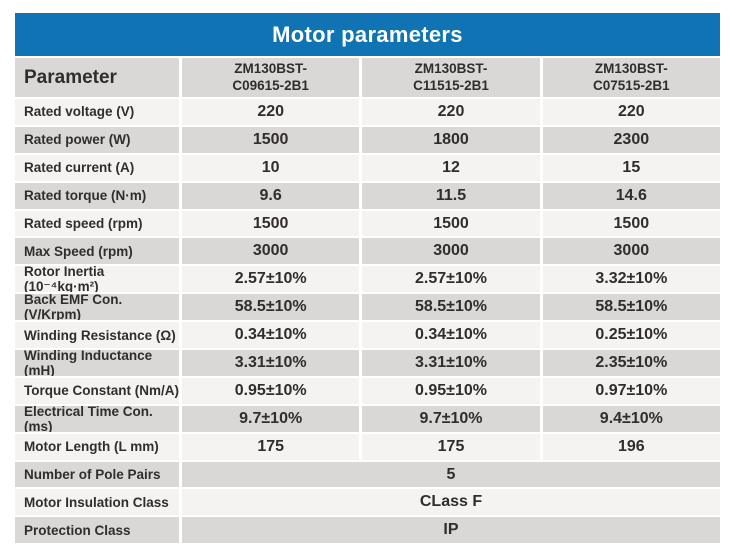  What do you see at coordinates (451, 195) in the screenshot?
I see `param-value: 11.5` at bounding box center [451, 195].